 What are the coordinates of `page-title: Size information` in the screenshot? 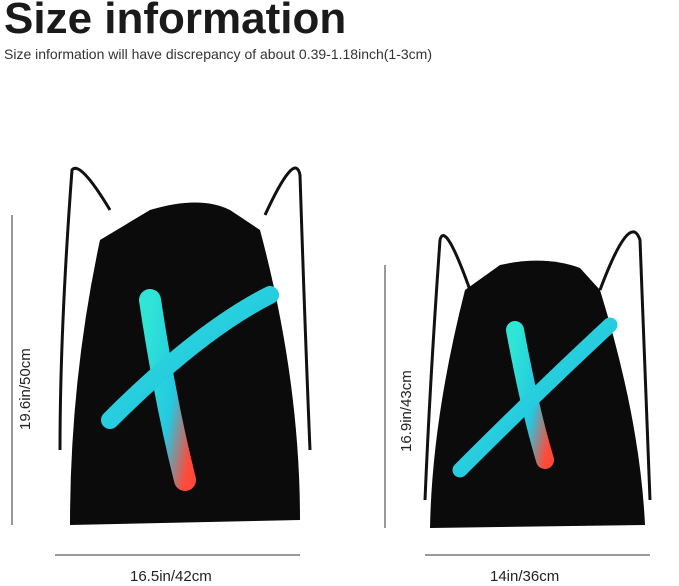 It's located at (175, 21).